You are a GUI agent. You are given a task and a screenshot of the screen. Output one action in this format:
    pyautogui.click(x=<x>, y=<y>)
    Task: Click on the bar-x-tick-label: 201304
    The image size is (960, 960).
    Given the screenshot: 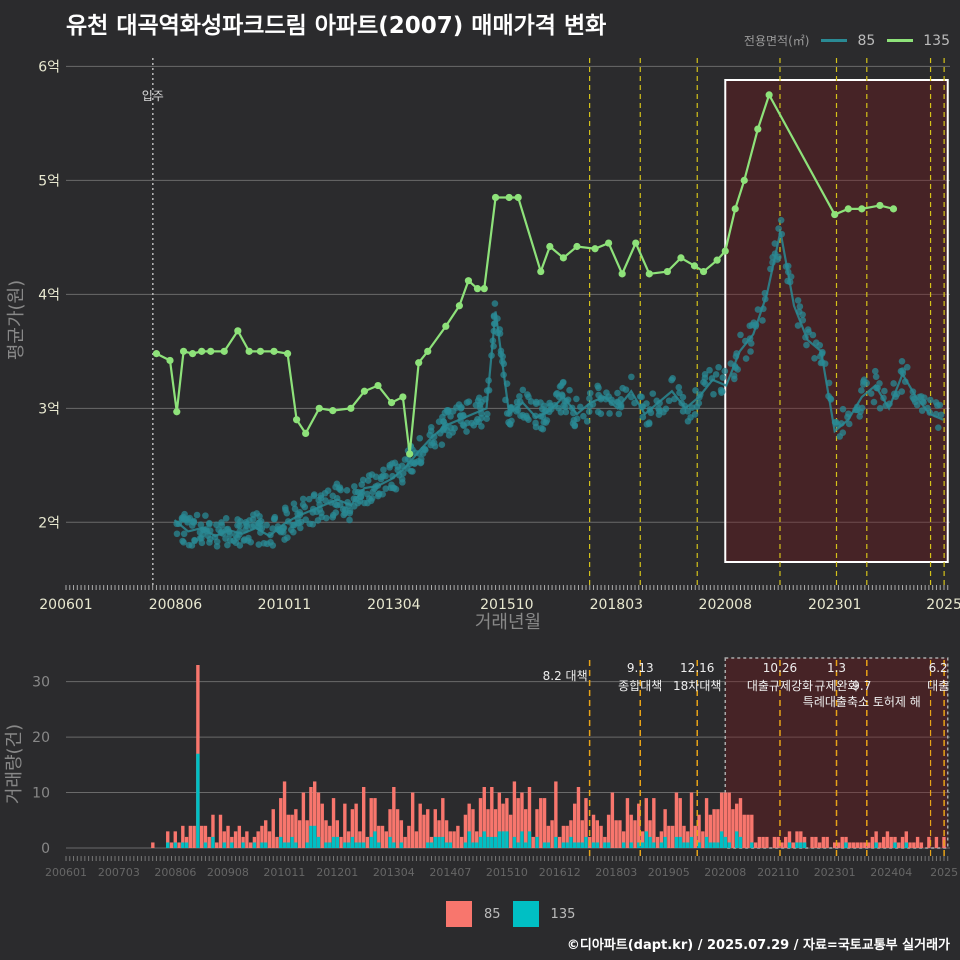 What is the action you would take?
    pyautogui.click(x=394, y=872)
    